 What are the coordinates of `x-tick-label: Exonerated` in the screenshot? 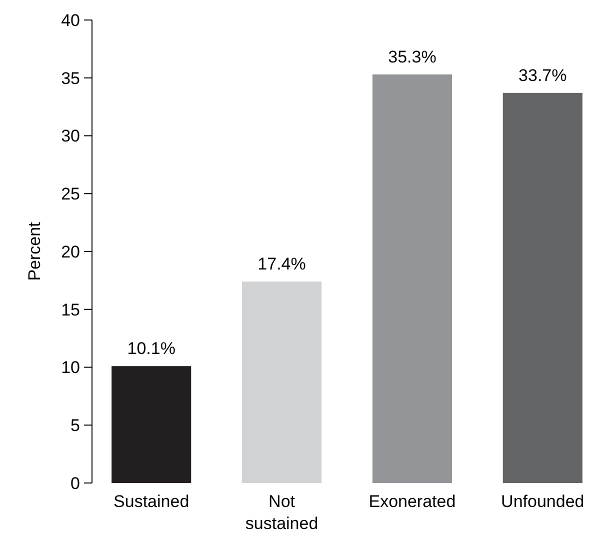 It's located at (412, 501).